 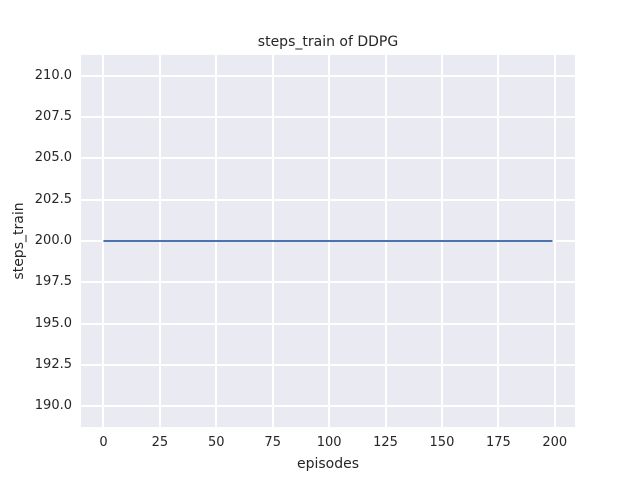 I want to click on x-tick-label: 125, so click(x=385, y=442).